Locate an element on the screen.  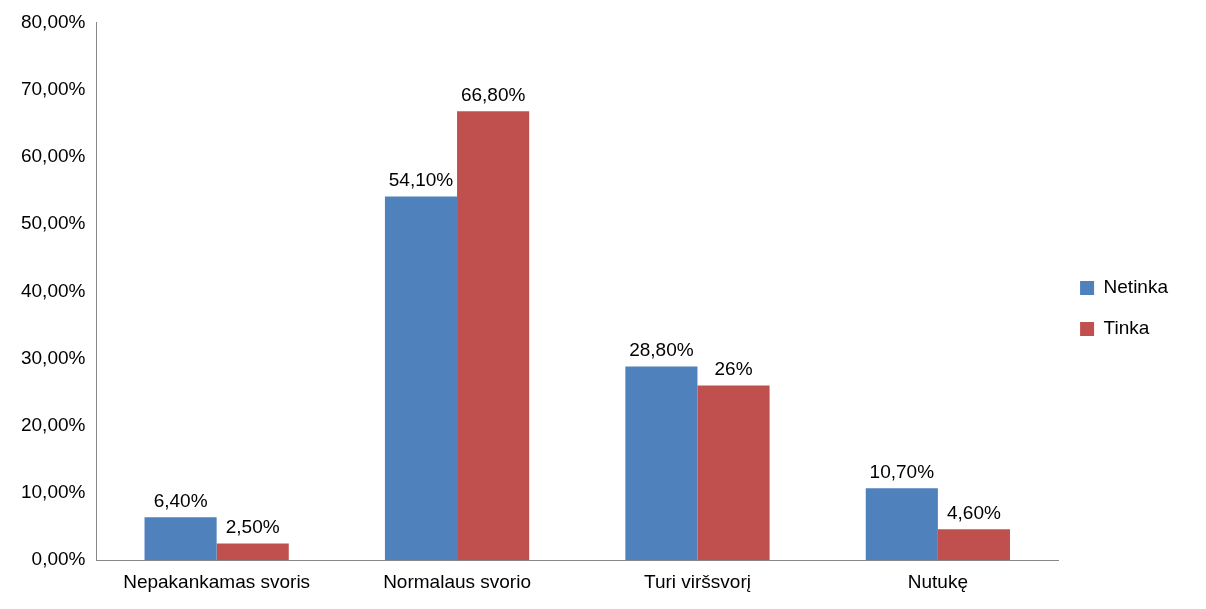
y-tick-label: 70,00% is located at coordinates (53, 88).